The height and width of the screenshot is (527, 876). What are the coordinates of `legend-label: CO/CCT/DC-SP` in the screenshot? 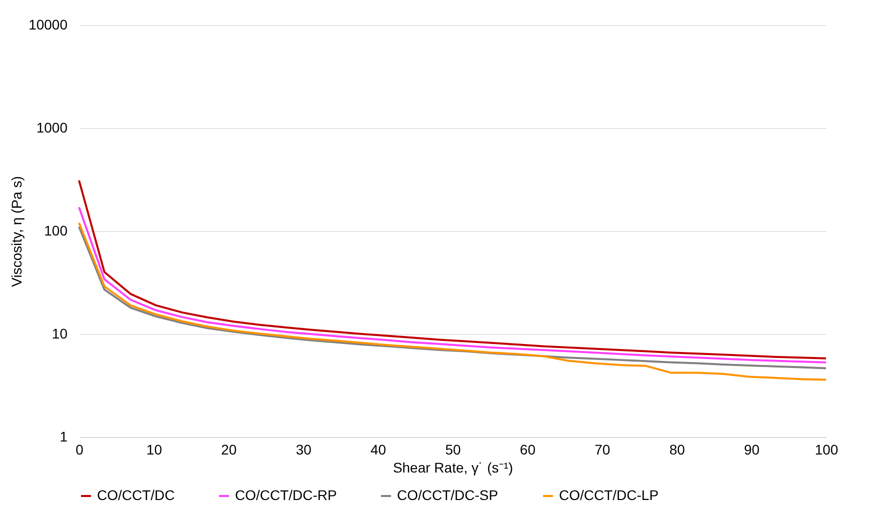 It's located at (447, 495).